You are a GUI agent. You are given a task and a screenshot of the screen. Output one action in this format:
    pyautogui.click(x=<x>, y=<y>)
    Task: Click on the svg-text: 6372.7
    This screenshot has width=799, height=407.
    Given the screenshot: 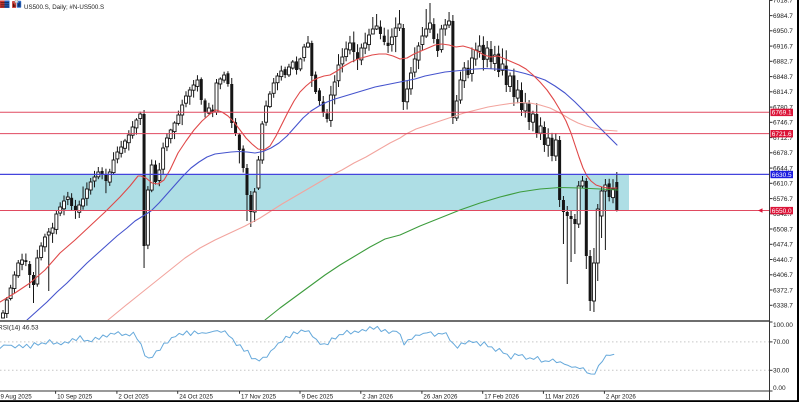 What is the action you would take?
    pyautogui.click(x=783, y=290)
    